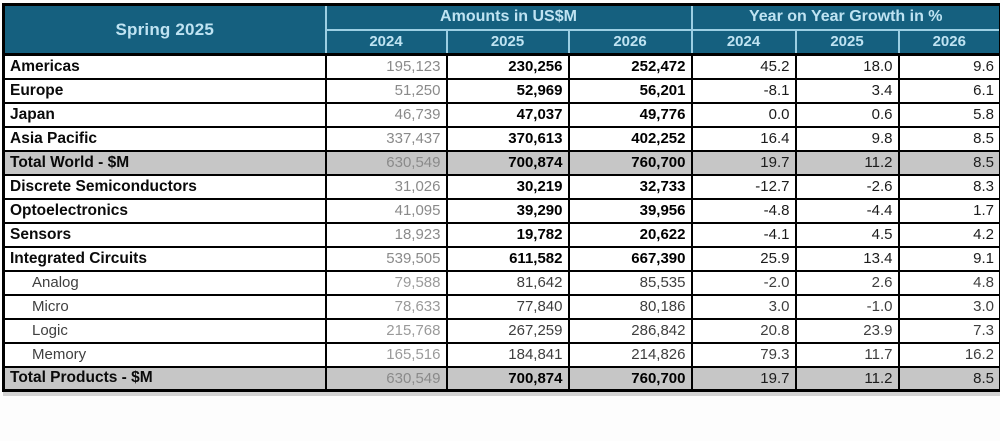  Describe the element at coordinates (386, 115) in the screenshot. I see `amount-cell: 46,739` at that location.